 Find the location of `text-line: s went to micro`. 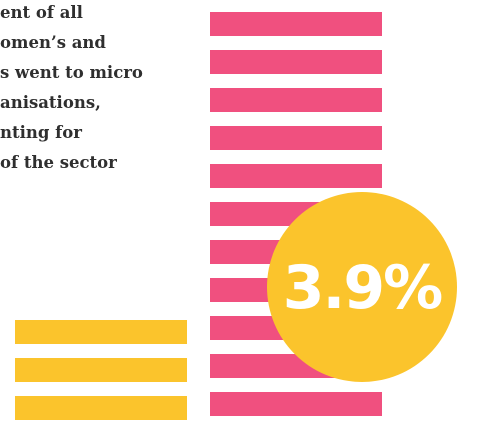

text-line: s went to micro is located at coordinates (71, 72).